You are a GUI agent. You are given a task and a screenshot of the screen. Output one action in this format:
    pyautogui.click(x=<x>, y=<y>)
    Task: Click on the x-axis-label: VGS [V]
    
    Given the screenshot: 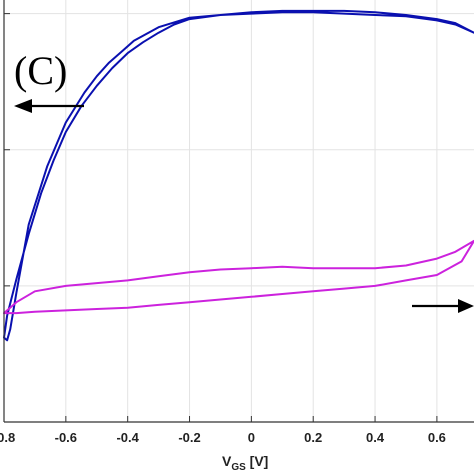 What is the action you would take?
    pyautogui.click(x=245, y=463)
    